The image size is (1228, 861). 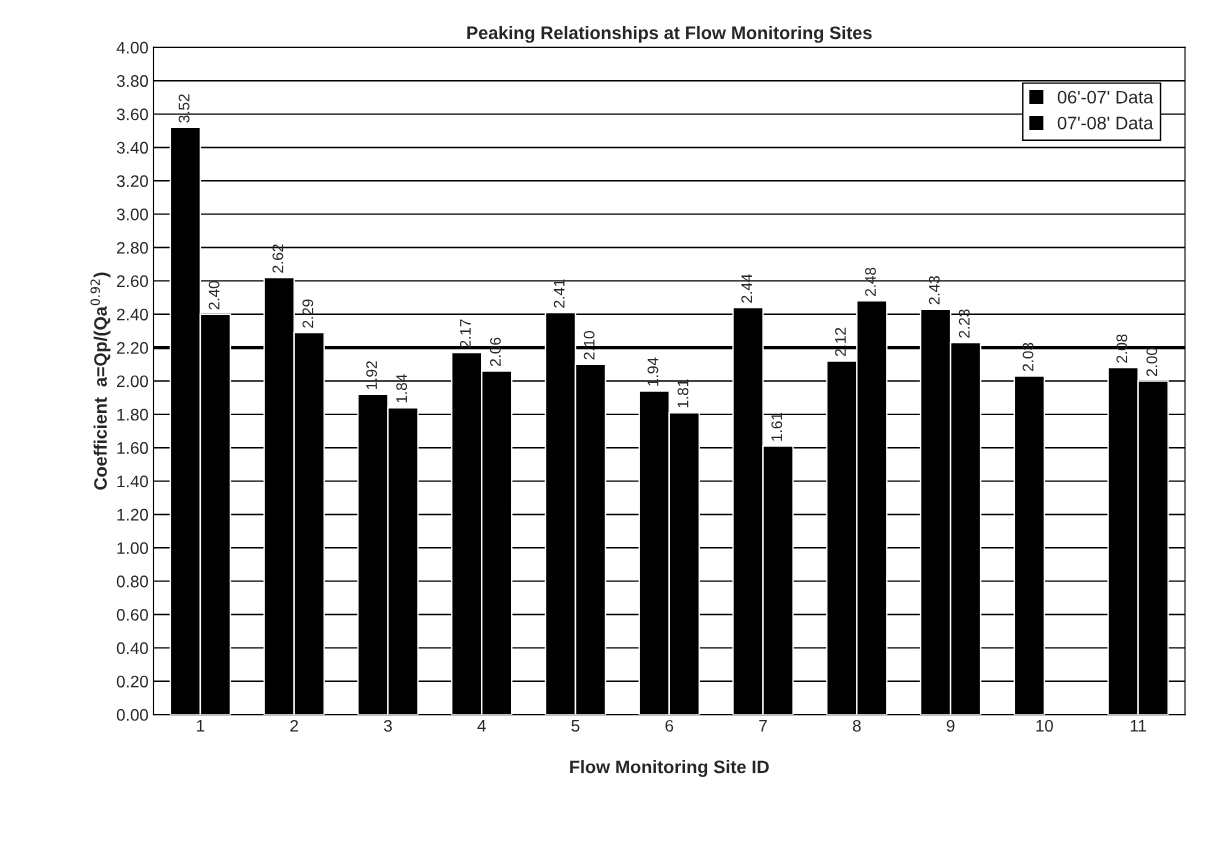 I want to click on x-tick-label: 9, so click(x=950, y=725).